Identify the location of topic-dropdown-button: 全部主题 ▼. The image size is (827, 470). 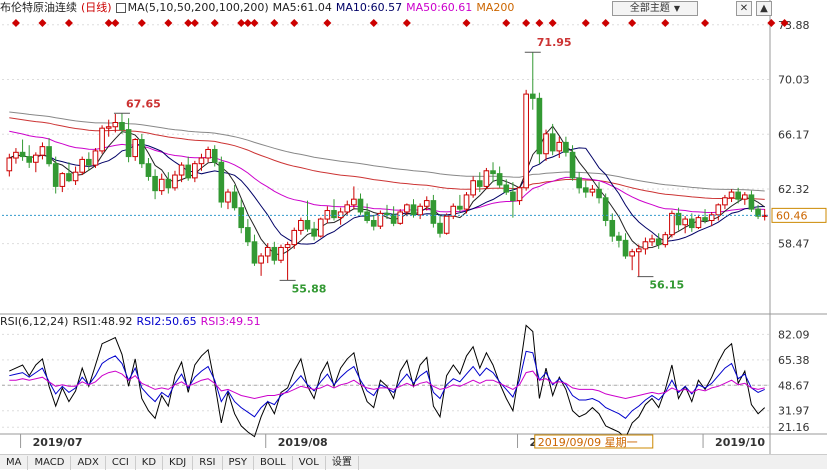
(655, 8).